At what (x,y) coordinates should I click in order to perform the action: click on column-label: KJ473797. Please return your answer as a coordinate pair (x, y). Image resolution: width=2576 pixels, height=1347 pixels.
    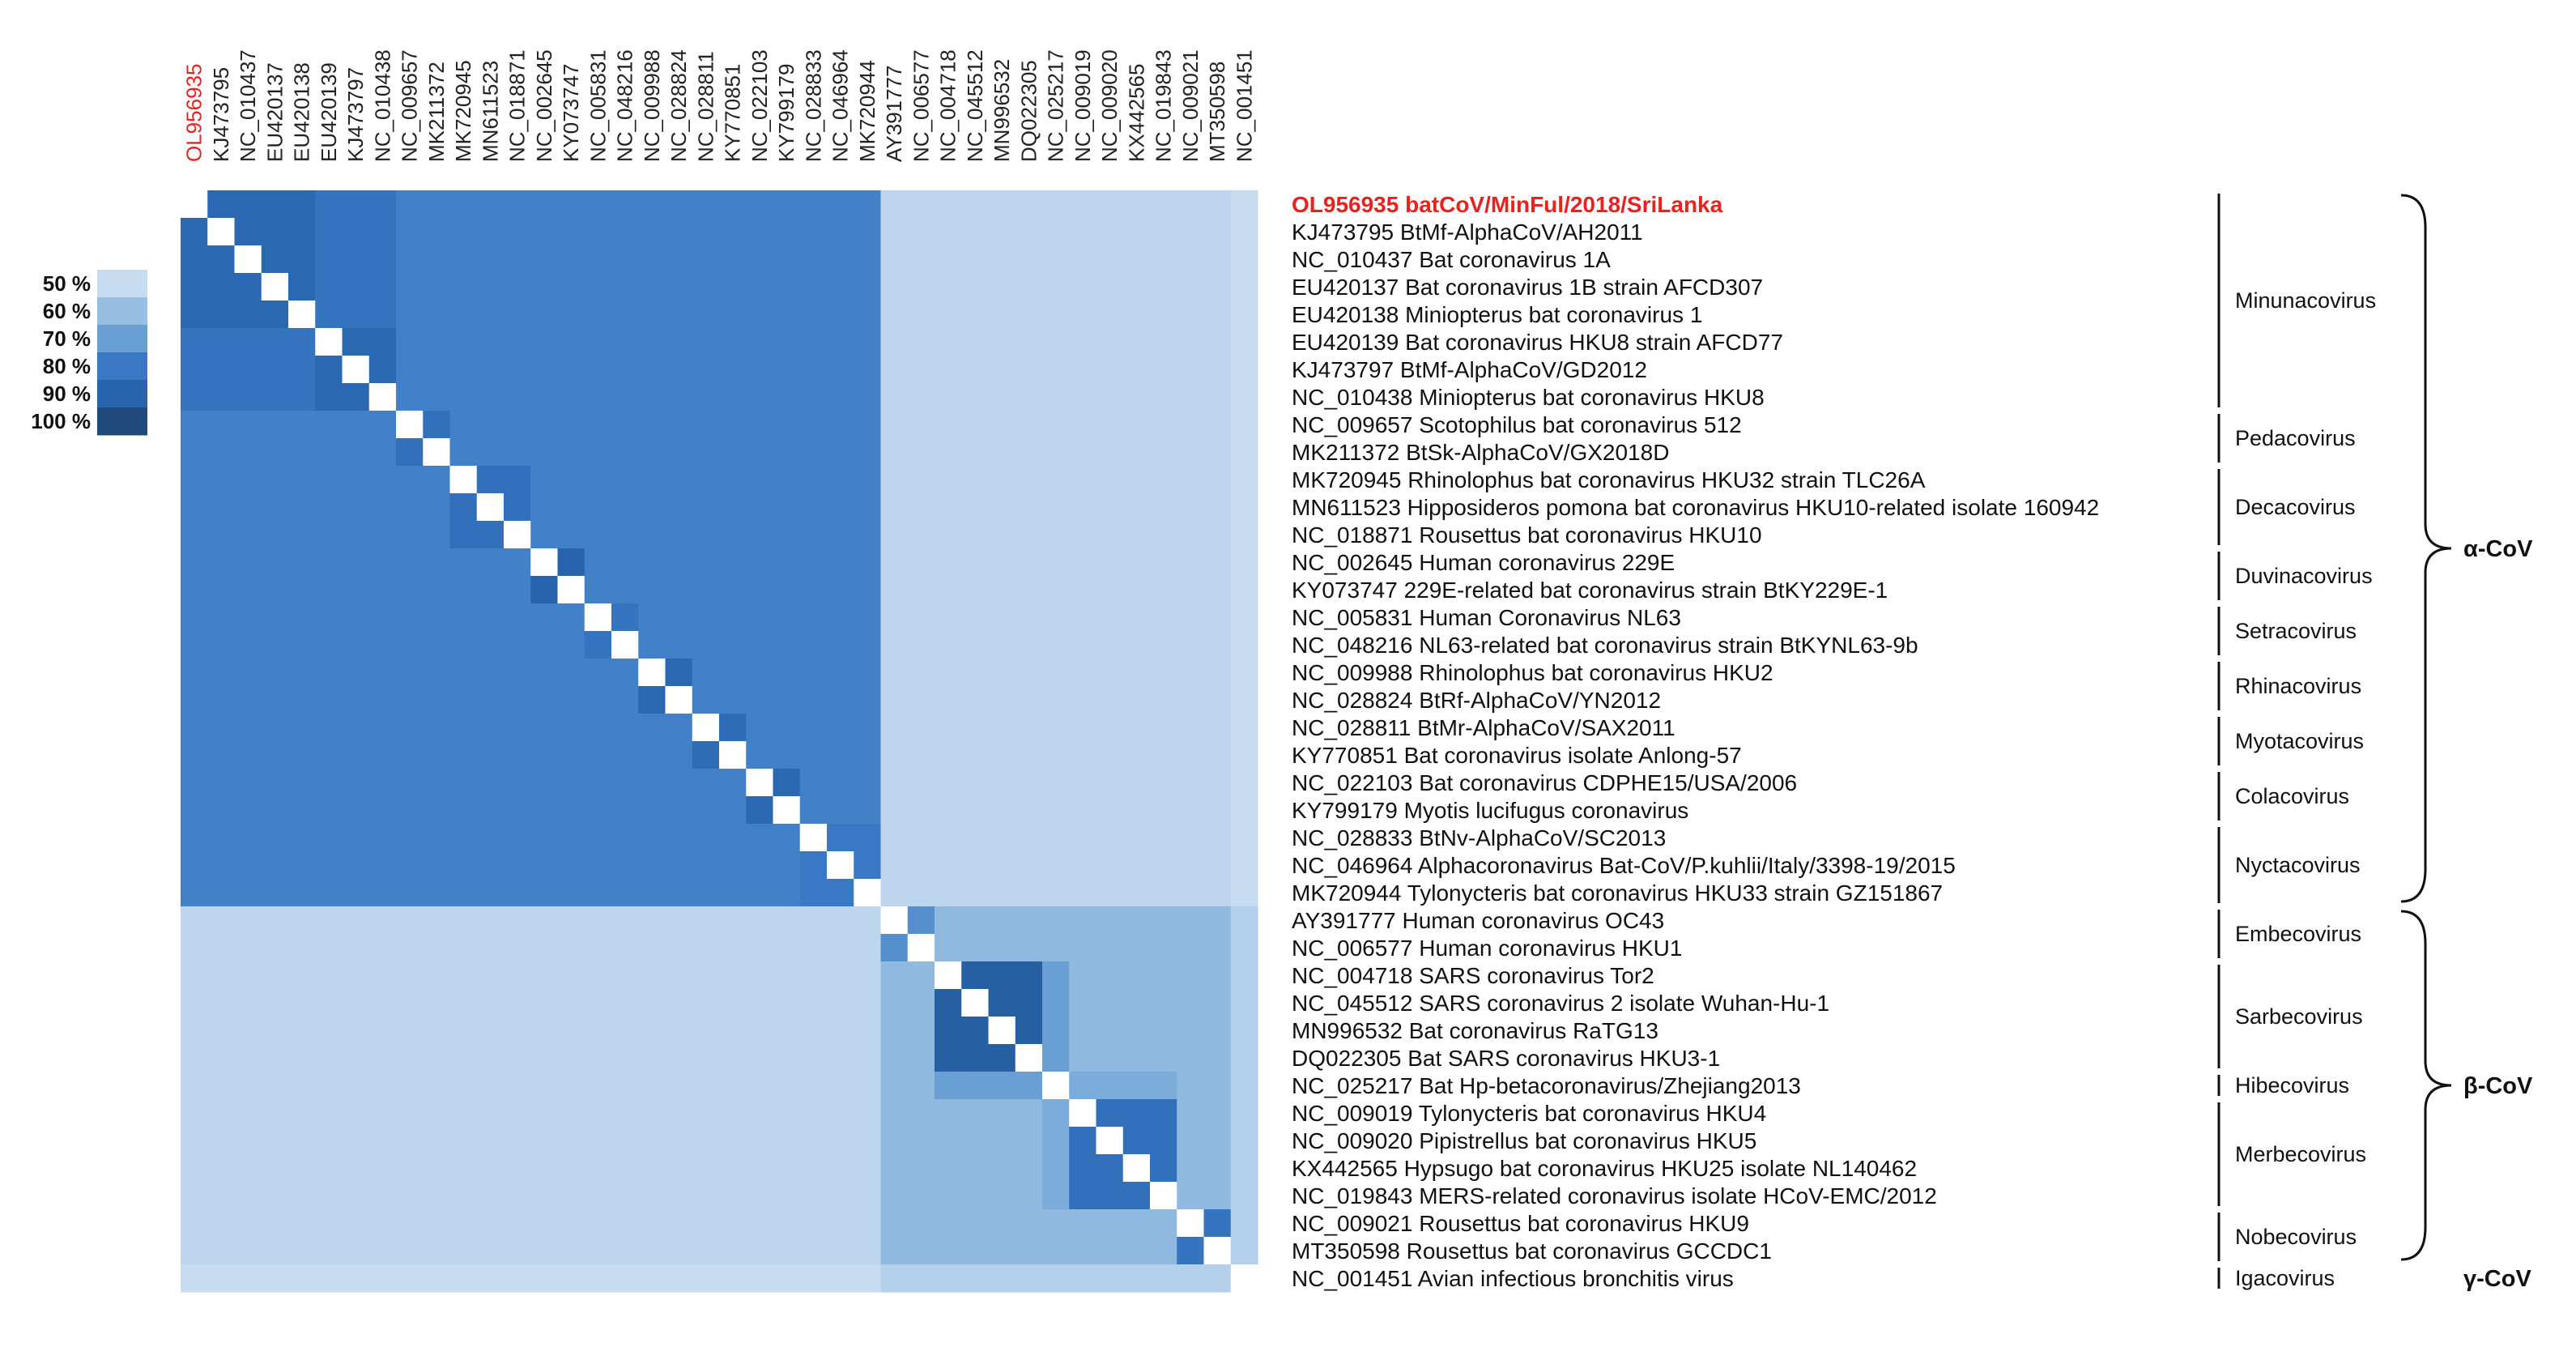
    Looking at the image, I should click on (355, 114).